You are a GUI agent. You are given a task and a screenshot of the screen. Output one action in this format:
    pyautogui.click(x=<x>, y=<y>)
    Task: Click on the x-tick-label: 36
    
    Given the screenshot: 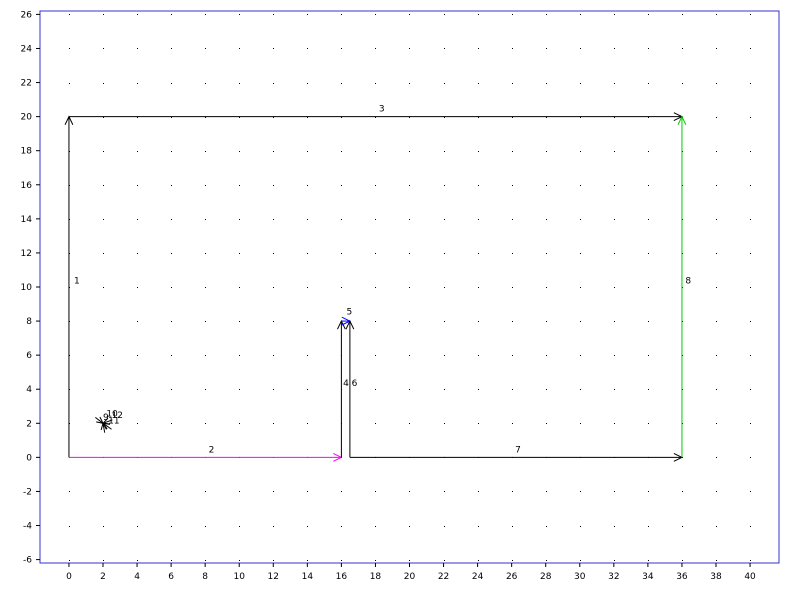 What is the action you would take?
    pyautogui.click(x=682, y=577)
    